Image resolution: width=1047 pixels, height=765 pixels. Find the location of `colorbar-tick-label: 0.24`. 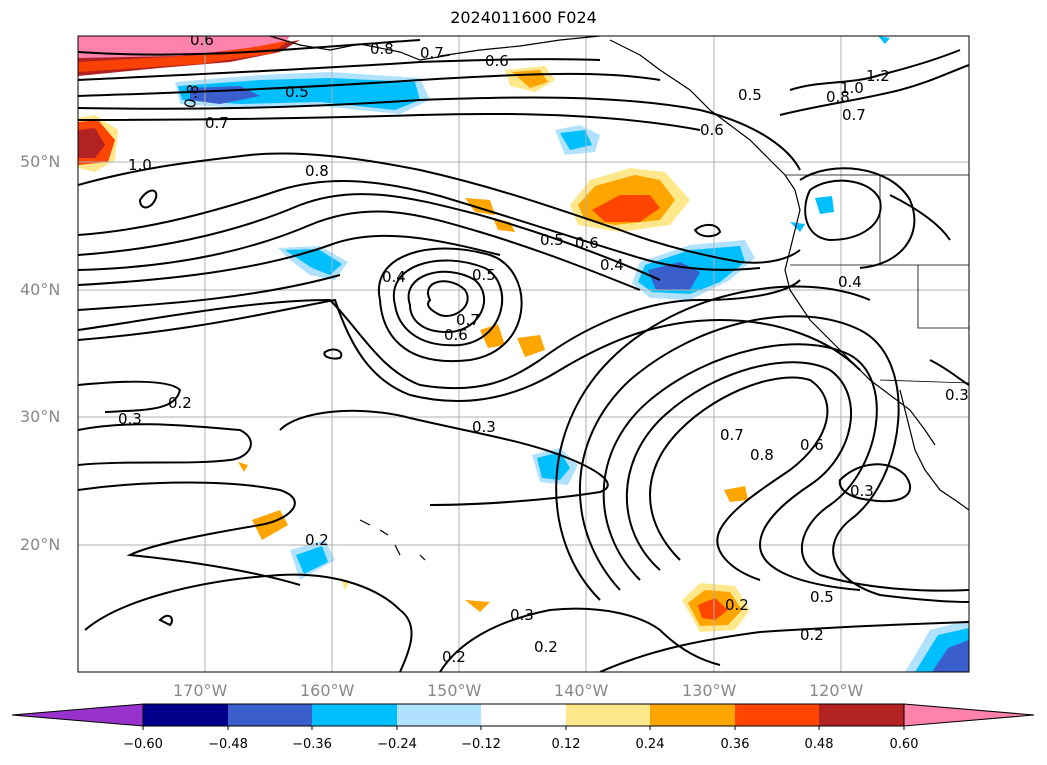

colorbar-tick-label: 0.24 is located at coordinates (650, 744).